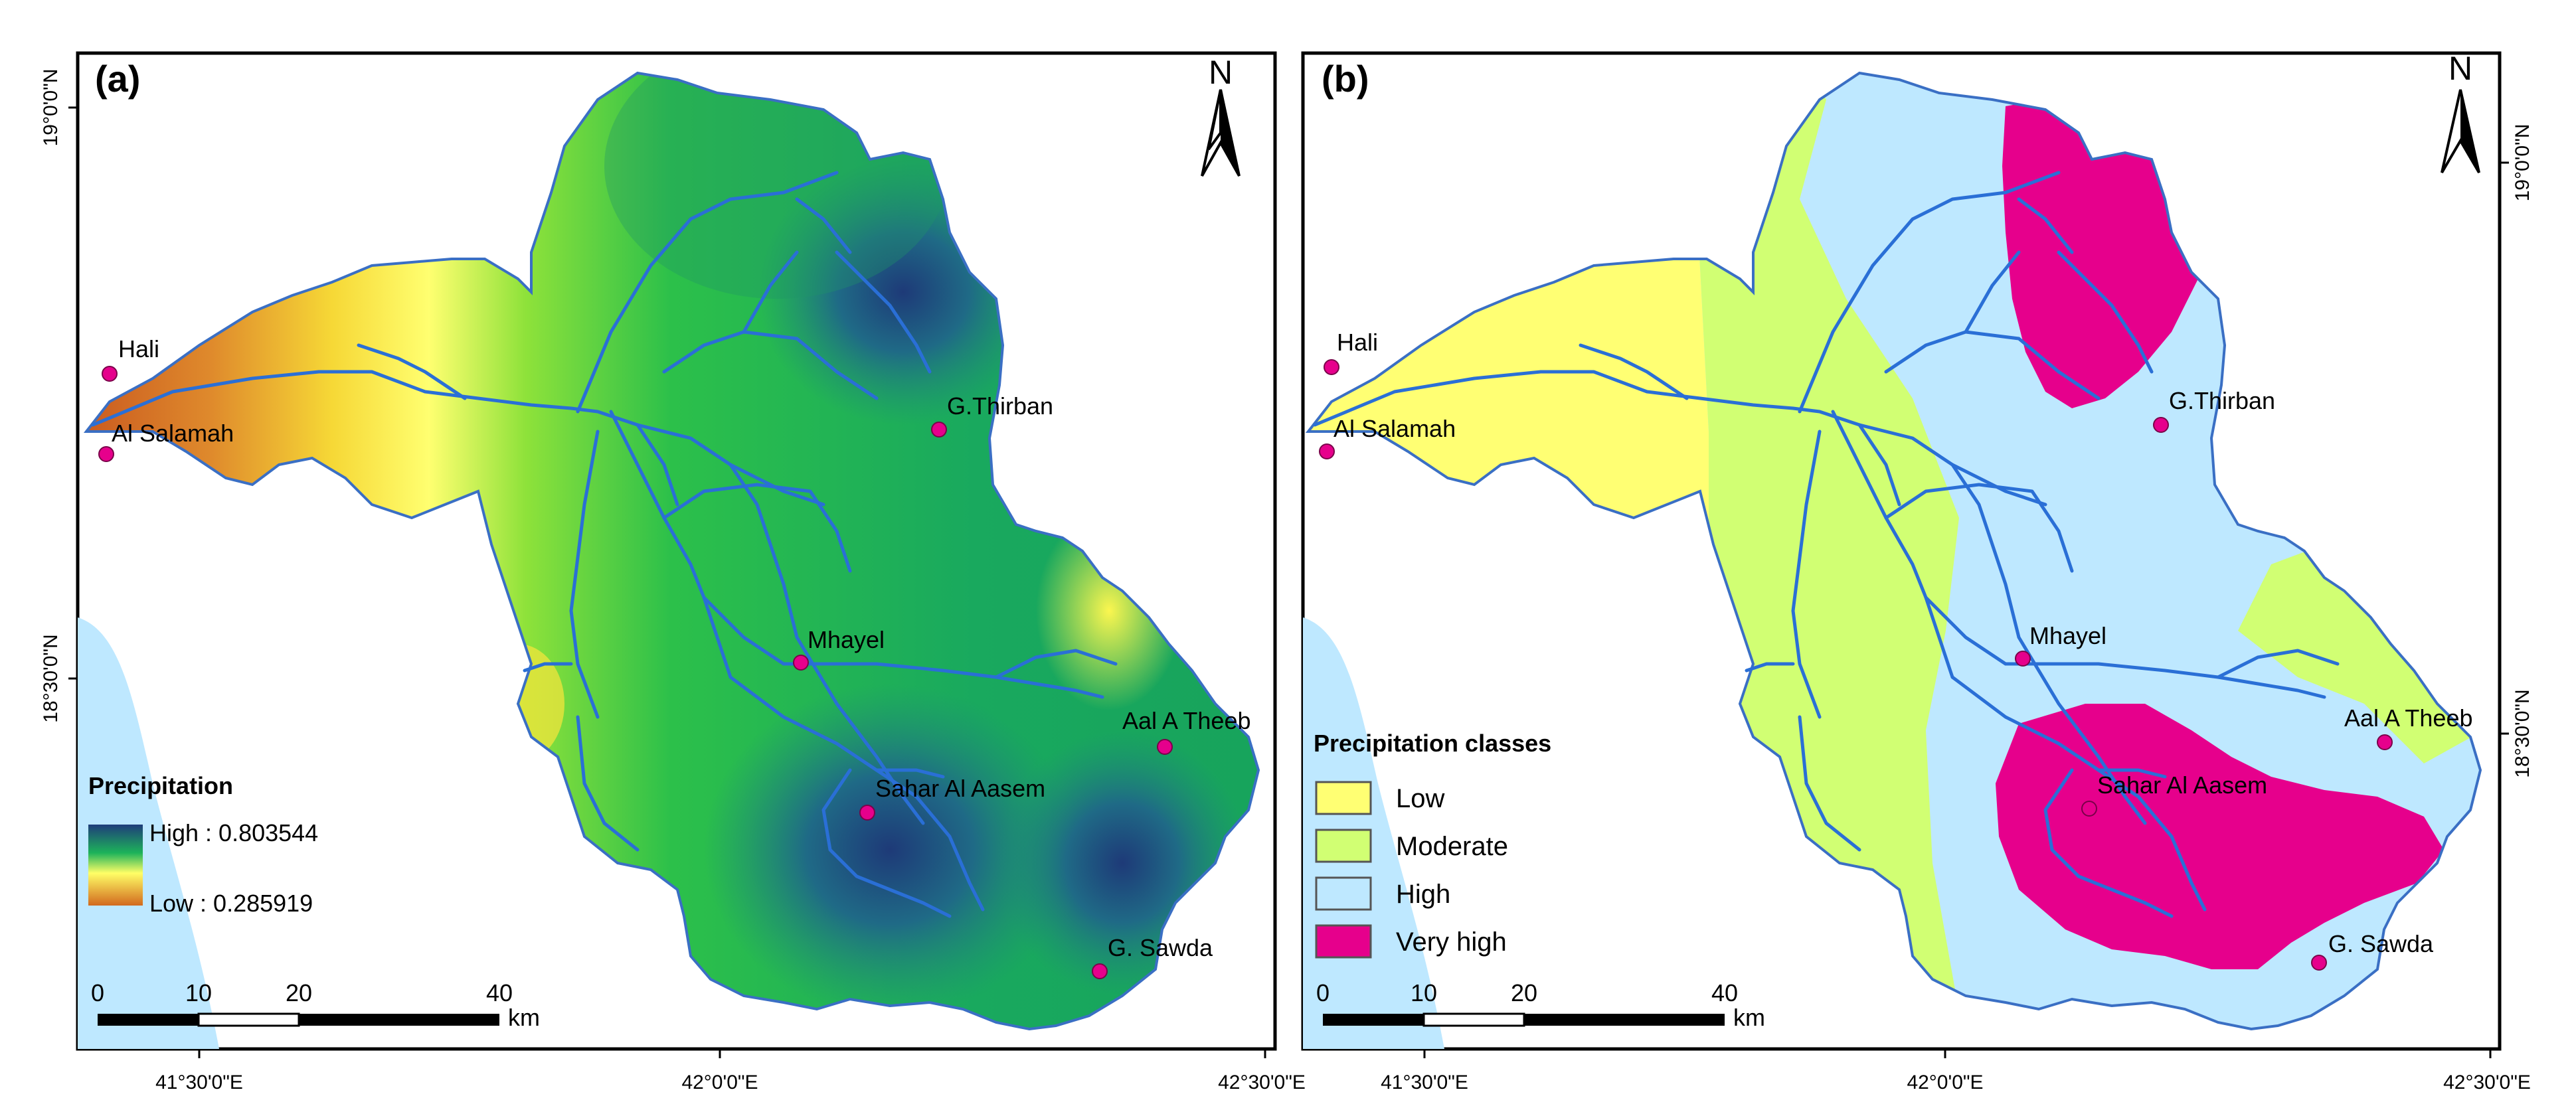  I want to click on legend-class-moderate: Moderate, so click(1411, 846).